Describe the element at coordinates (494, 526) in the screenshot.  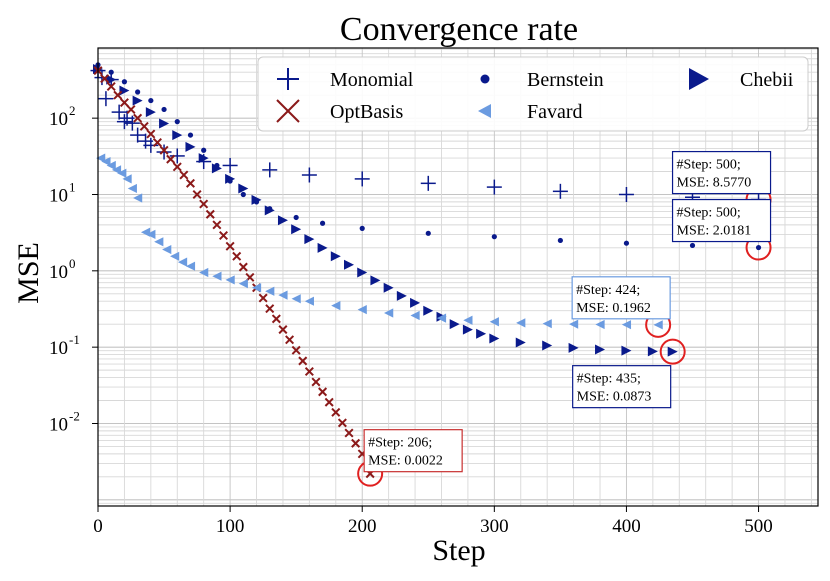
I see `x-tick-label: 300` at that location.